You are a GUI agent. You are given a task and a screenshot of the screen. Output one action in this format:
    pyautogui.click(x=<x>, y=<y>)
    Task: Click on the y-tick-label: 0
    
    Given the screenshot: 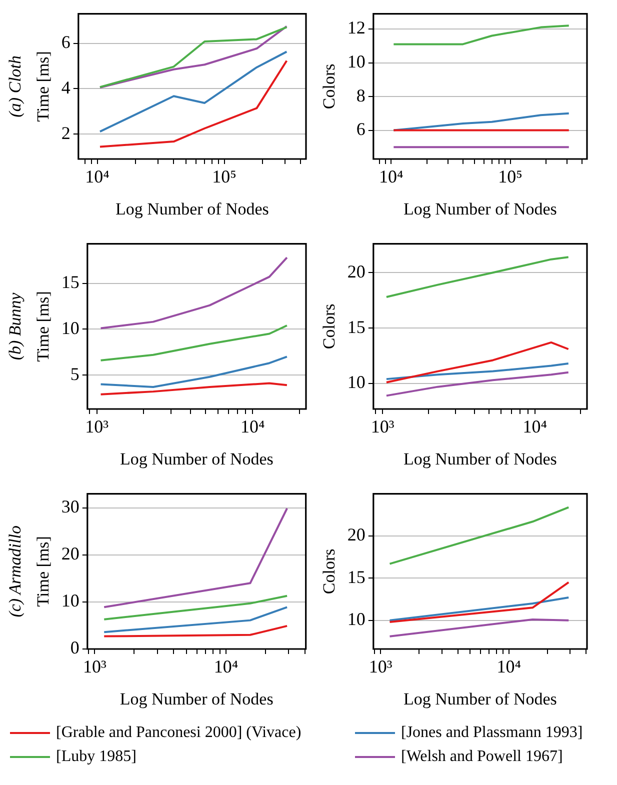 What is the action you would take?
    pyautogui.click(x=75, y=648)
    